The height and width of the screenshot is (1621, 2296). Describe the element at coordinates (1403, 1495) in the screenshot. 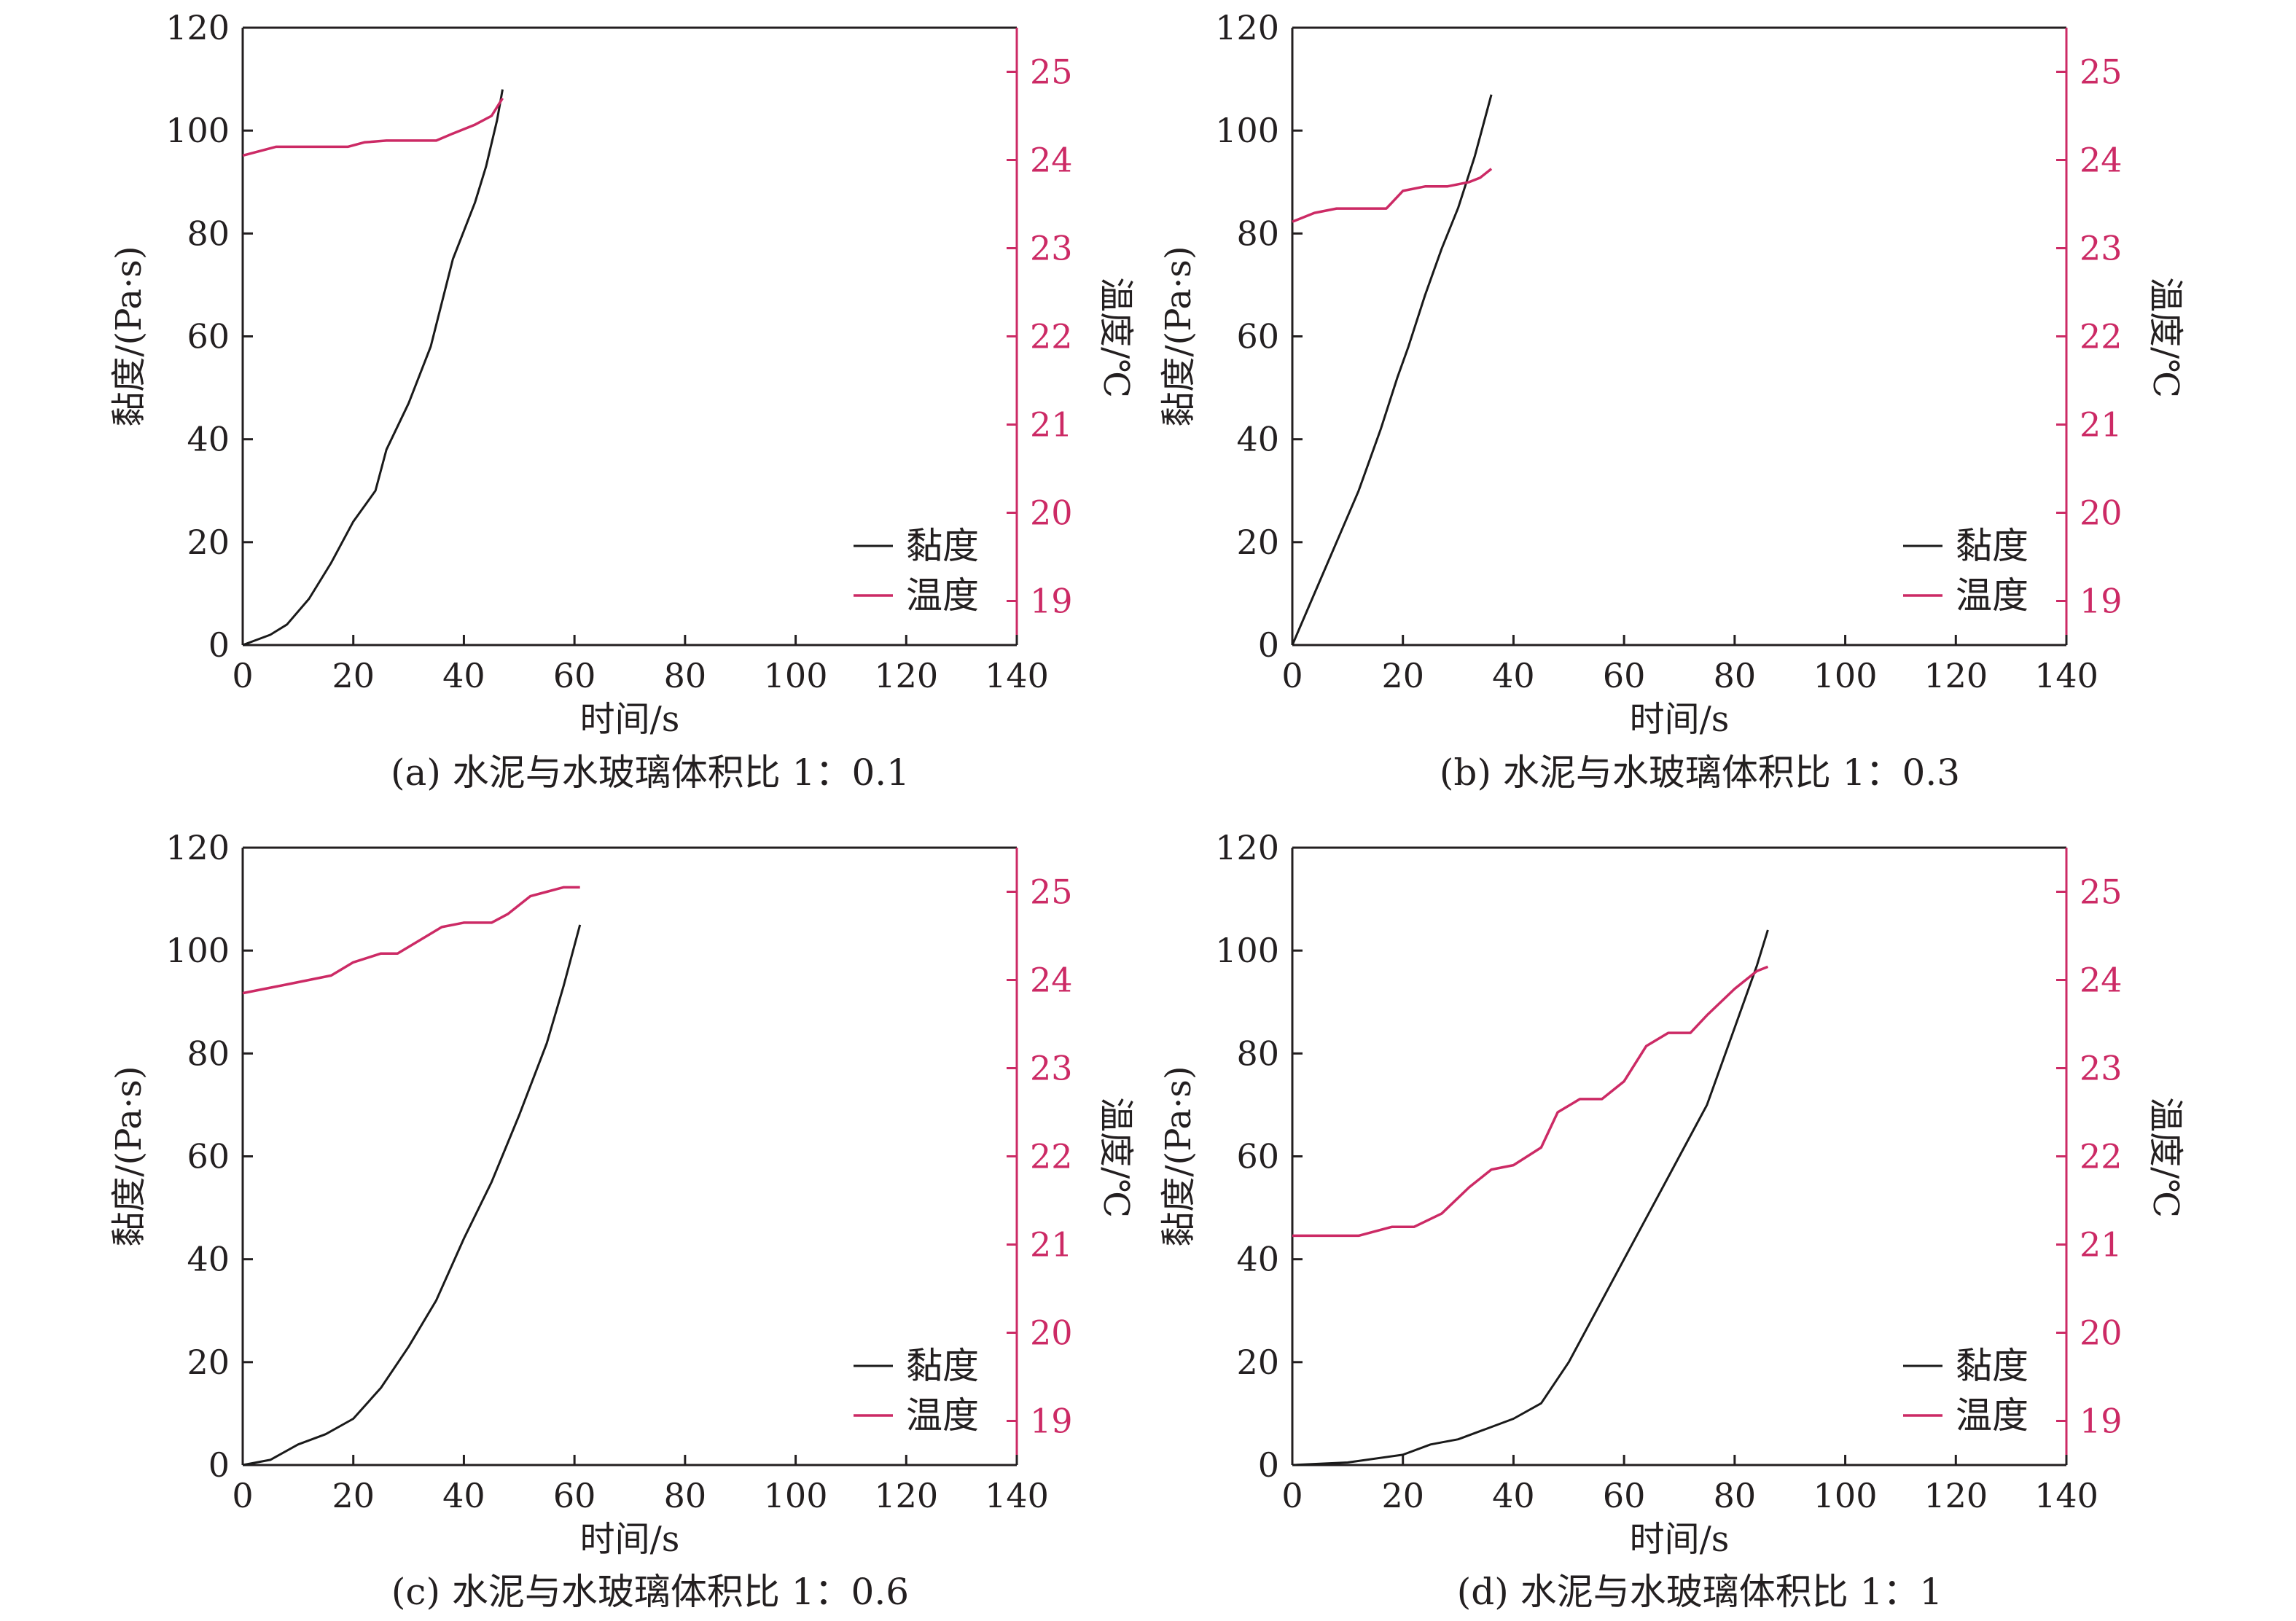

I see `x-tick-label: 20` at that location.